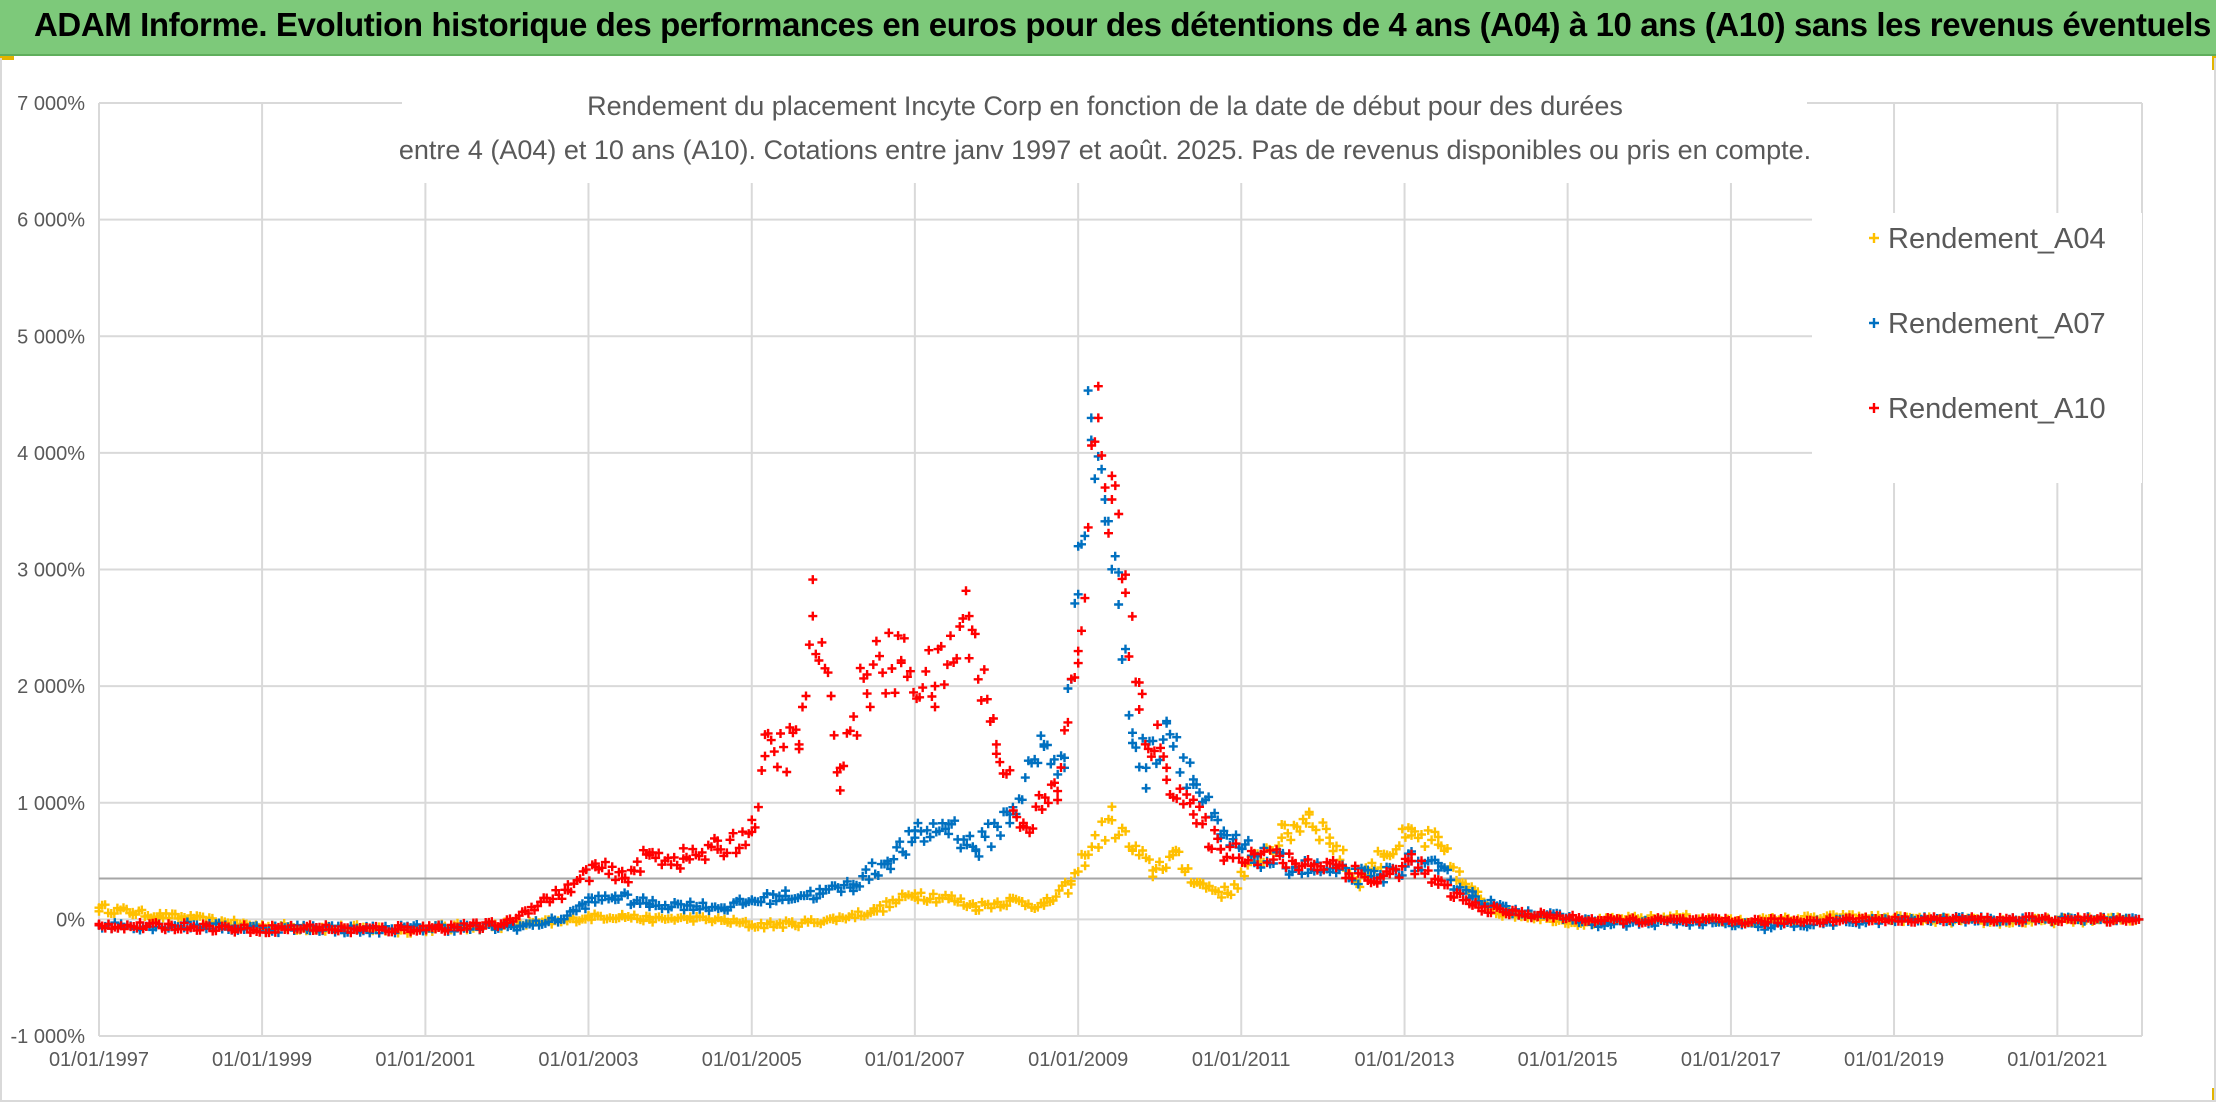 The height and width of the screenshot is (1102, 2216). I want to click on y-tick-label: 0%, so click(70, 920).